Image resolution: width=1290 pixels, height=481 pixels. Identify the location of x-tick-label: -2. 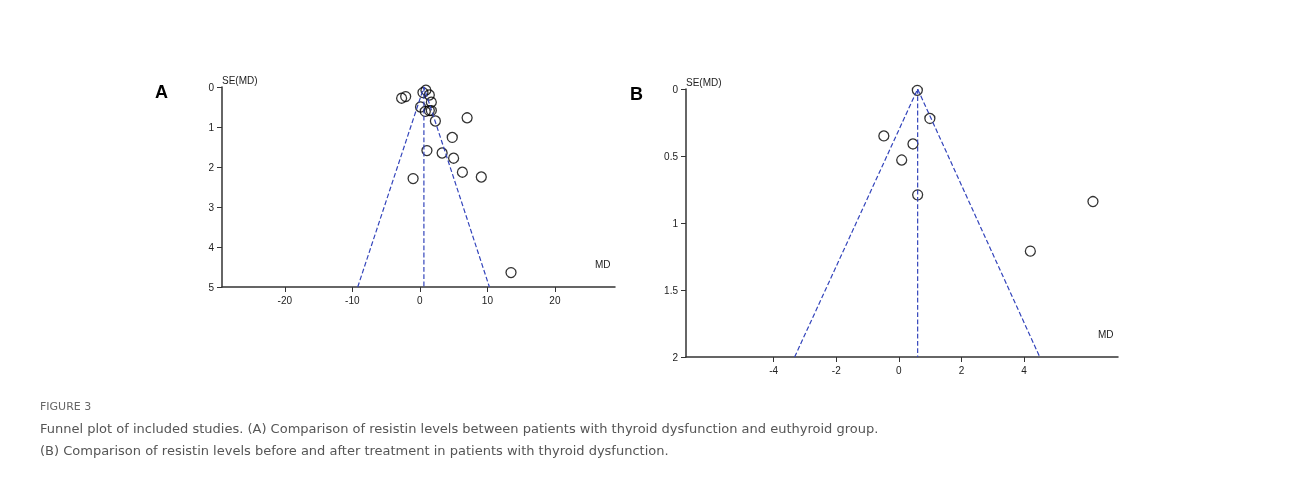
(836, 370).